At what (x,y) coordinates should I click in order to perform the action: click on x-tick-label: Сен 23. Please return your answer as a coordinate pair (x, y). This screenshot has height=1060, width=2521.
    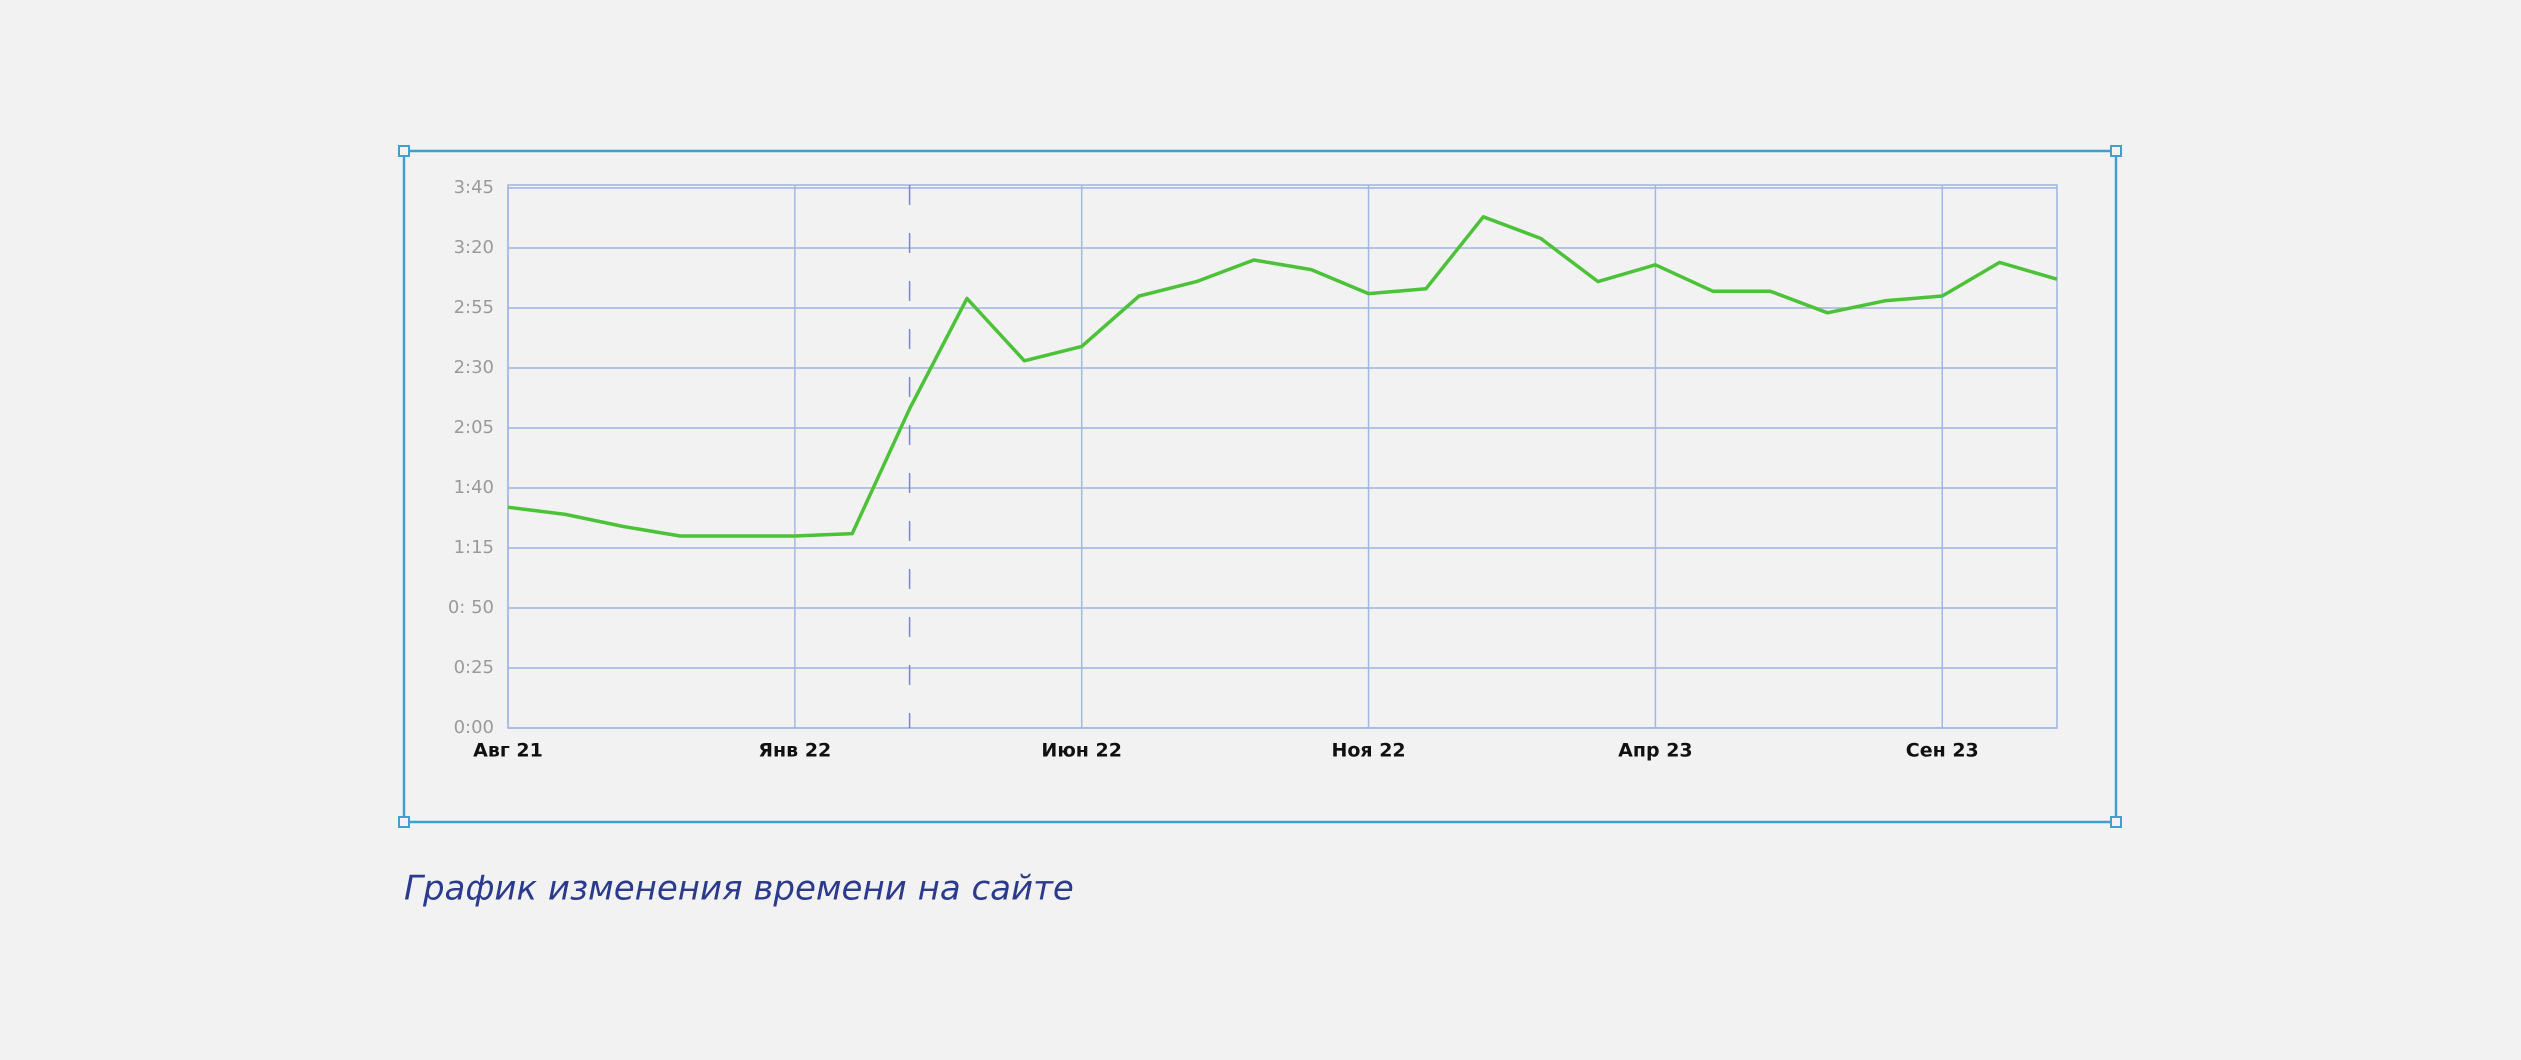
    Looking at the image, I should click on (1942, 751).